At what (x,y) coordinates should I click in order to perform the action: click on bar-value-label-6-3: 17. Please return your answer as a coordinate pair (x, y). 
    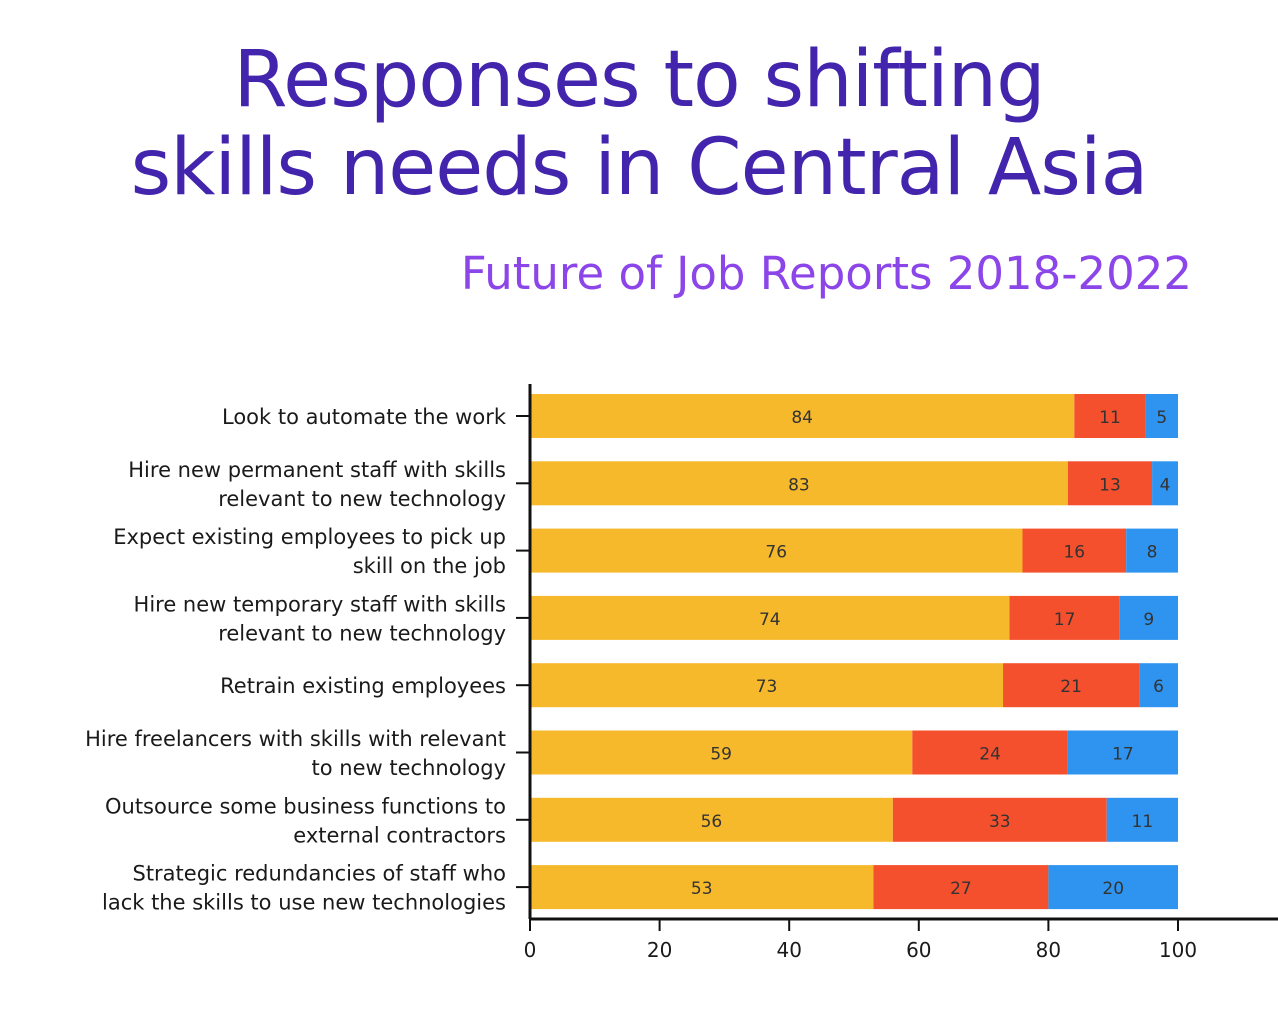
    Looking at the image, I should click on (1123, 755).